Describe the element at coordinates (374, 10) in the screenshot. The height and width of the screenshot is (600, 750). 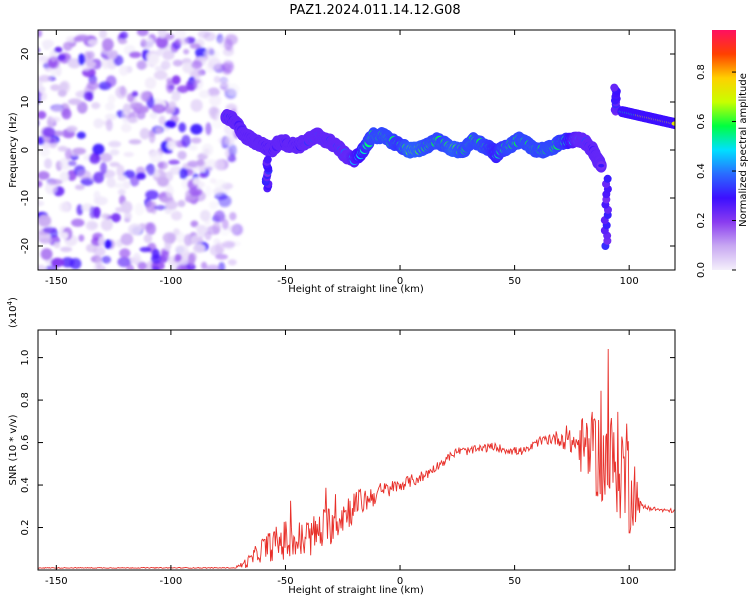
I see `figure-title: PAZ1.2024.011.14.12.G08` at that location.